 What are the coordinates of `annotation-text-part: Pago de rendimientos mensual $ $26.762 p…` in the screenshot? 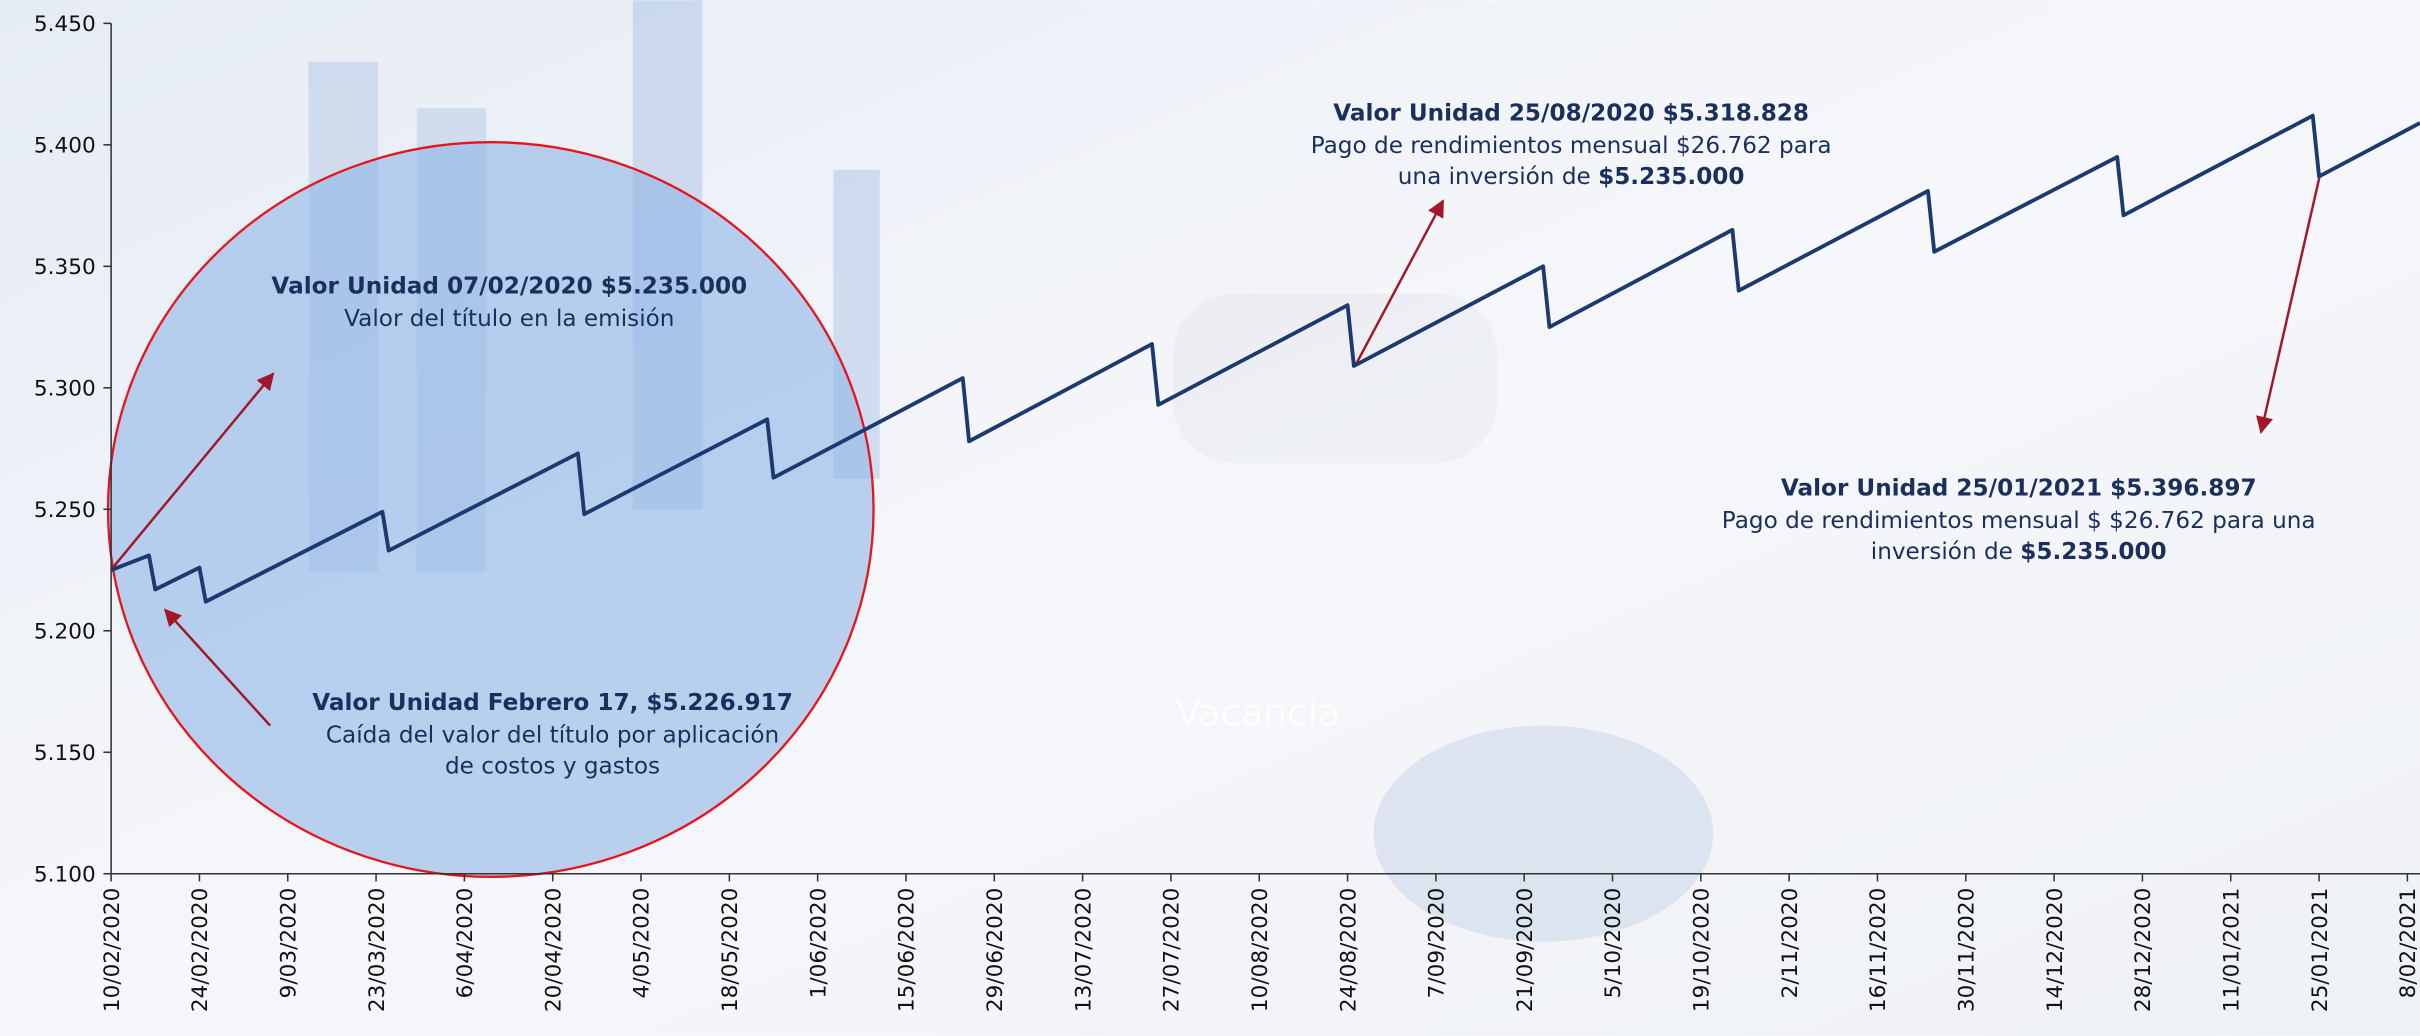 It's located at (2019, 521).